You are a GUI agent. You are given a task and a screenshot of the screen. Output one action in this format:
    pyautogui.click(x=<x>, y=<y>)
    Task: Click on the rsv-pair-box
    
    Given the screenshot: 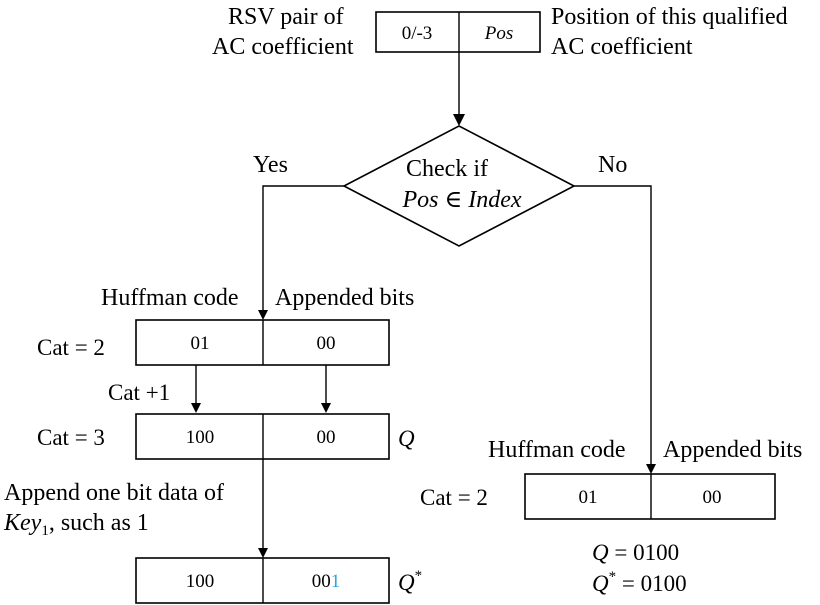 What is the action you would take?
    pyautogui.click(x=458, y=32)
    